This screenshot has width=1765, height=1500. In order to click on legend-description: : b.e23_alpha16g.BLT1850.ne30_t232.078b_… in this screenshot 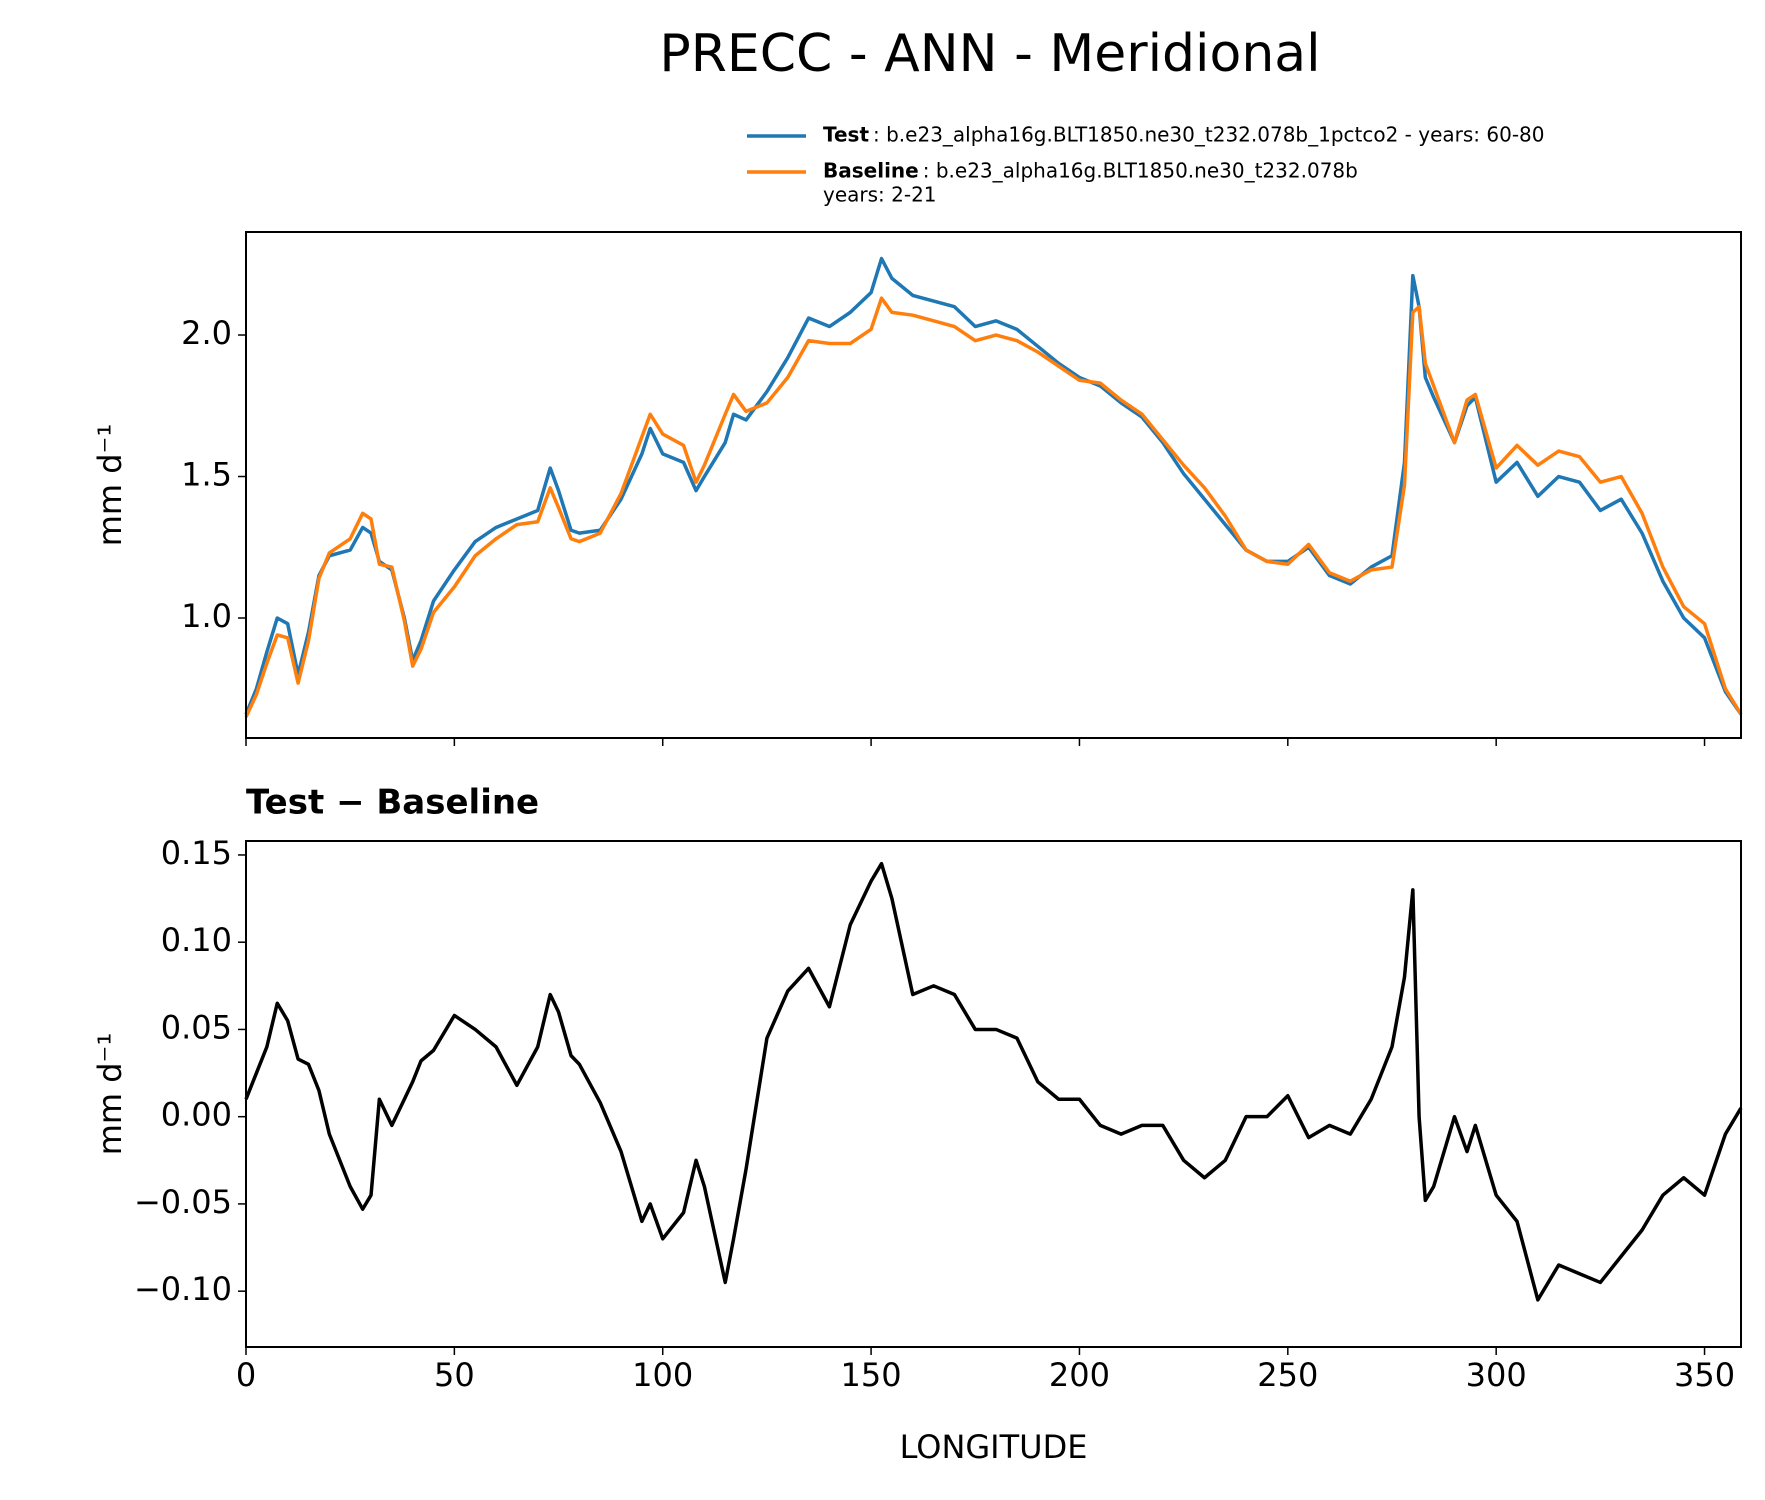, I will do `click(1209, 135)`.